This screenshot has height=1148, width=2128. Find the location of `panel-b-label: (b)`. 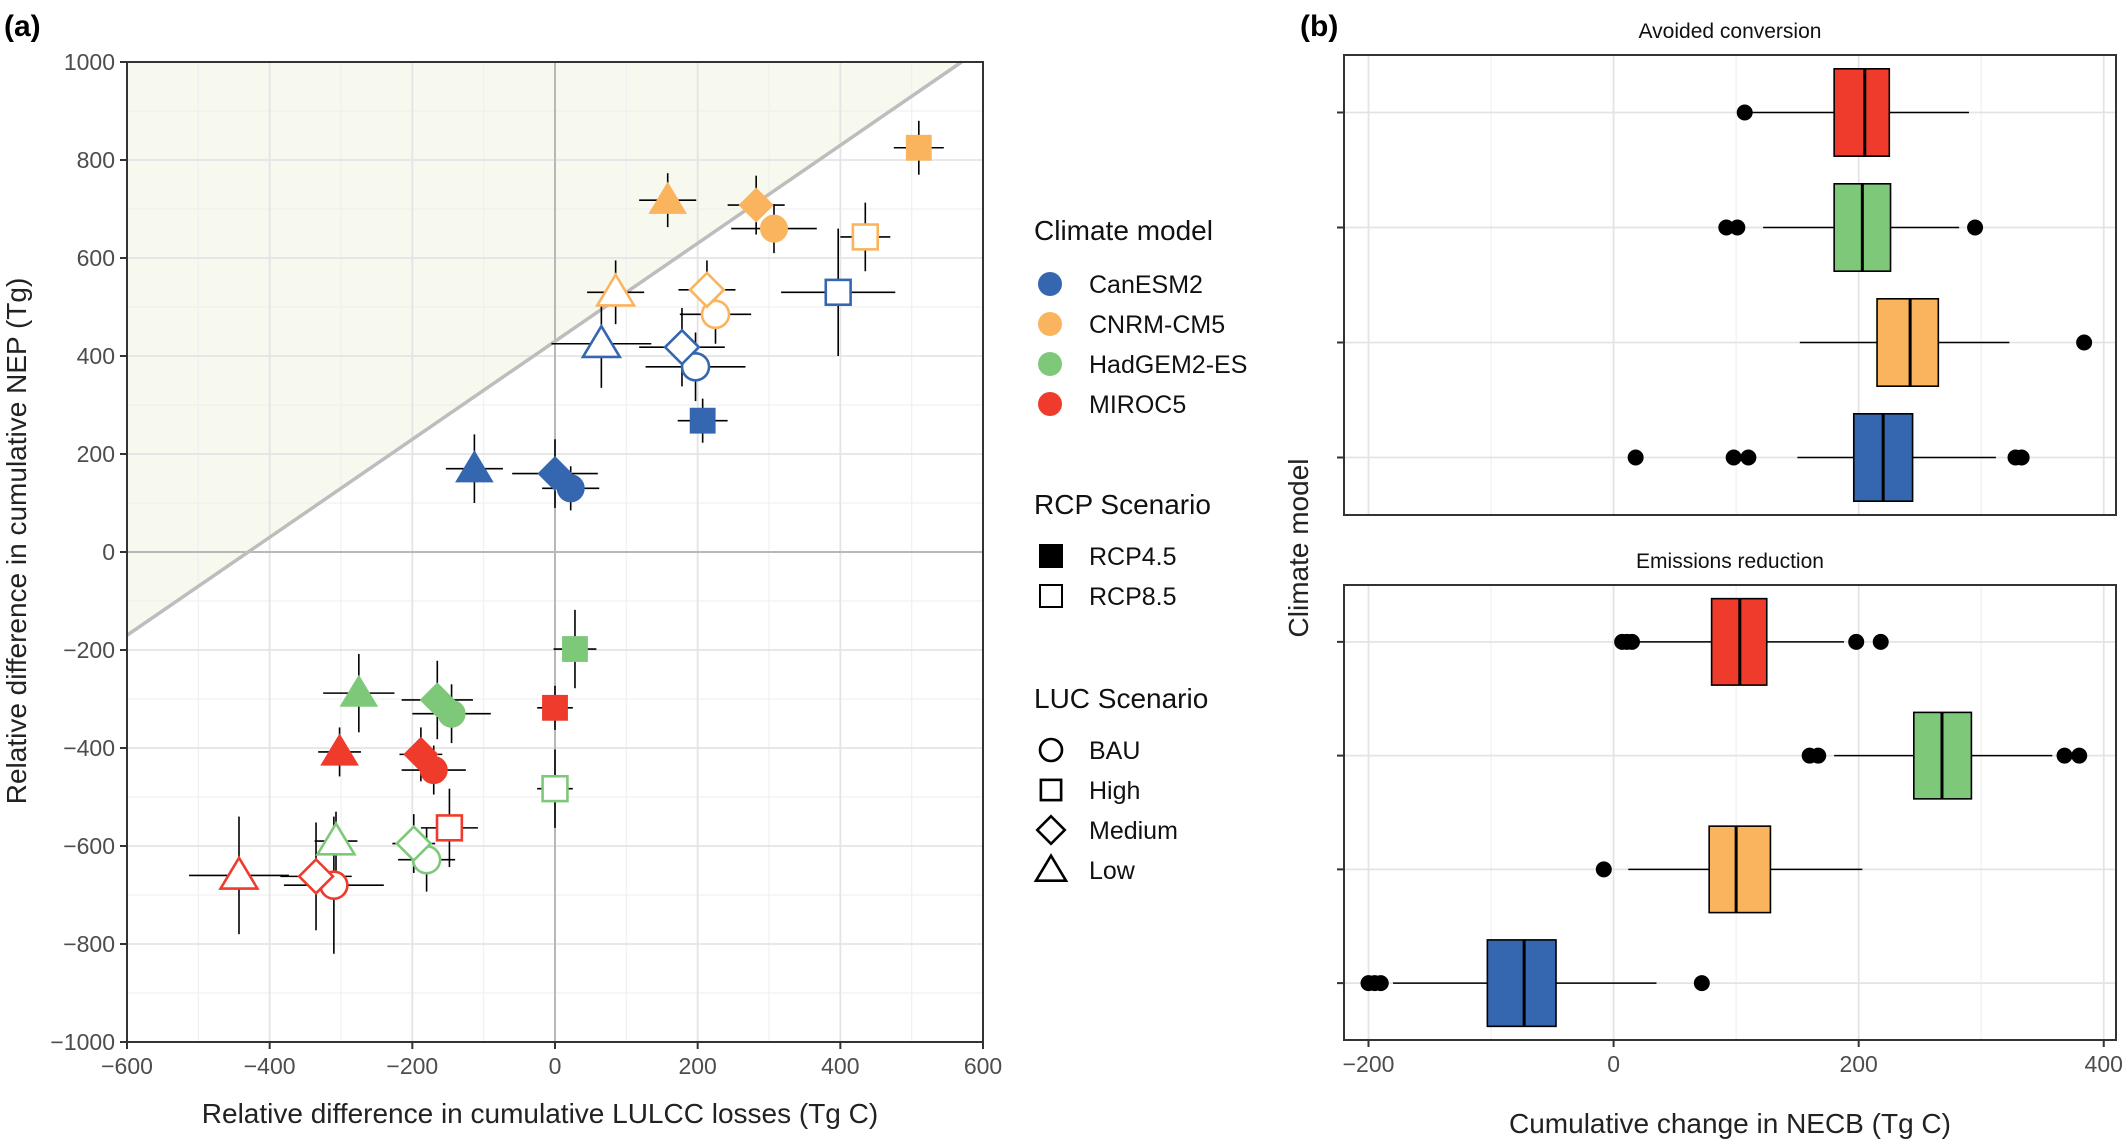

panel-b-label: (b) is located at coordinates (1319, 26).